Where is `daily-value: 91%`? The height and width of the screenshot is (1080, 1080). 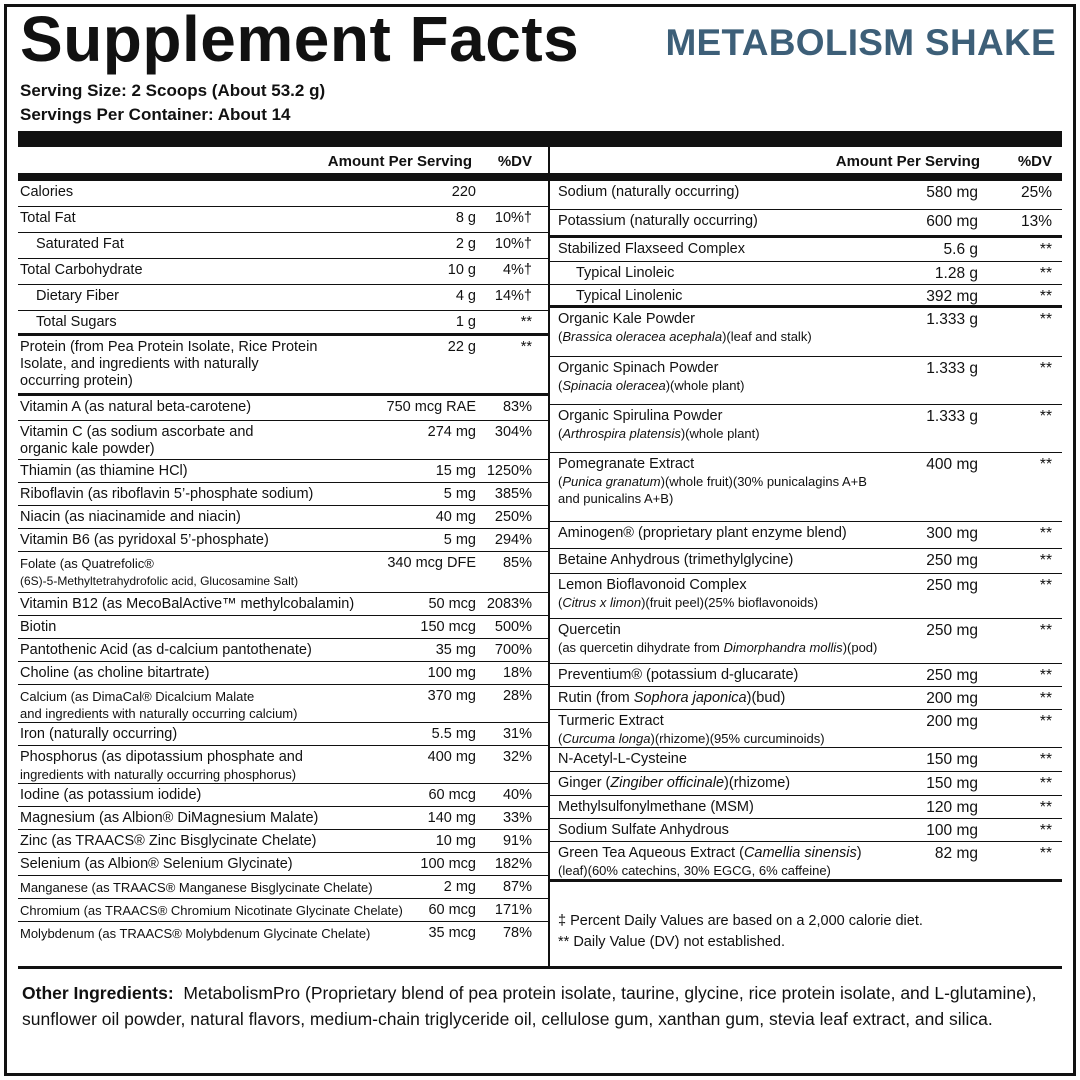 daily-value: 91% is located at coordinates (517, 841).